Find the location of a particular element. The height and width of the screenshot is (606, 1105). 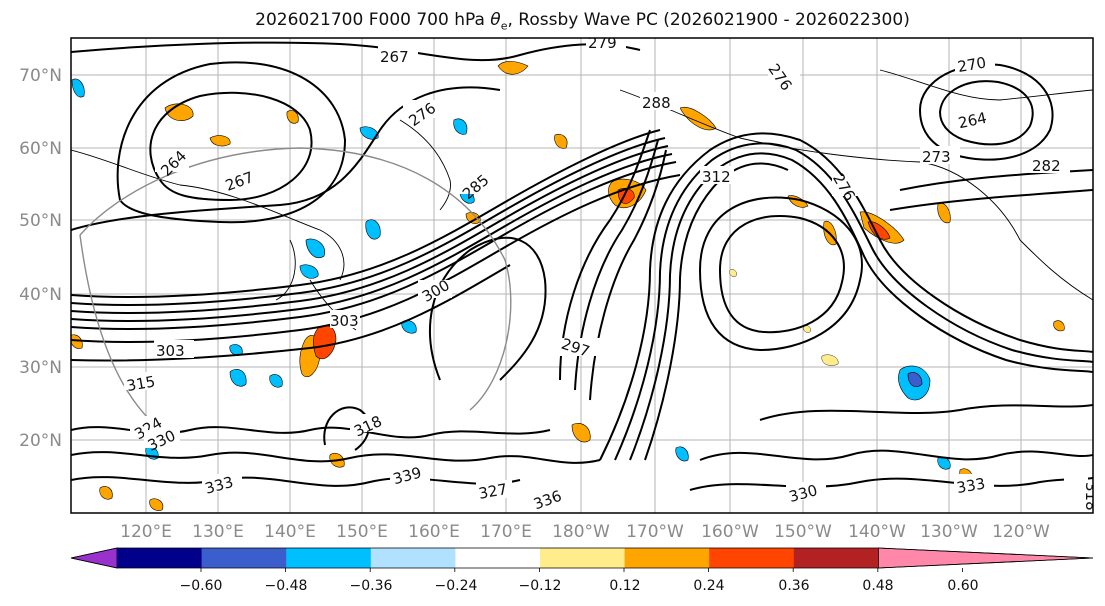

colorbar-tick-label: −0.12 is located at coordinates (540, 586).